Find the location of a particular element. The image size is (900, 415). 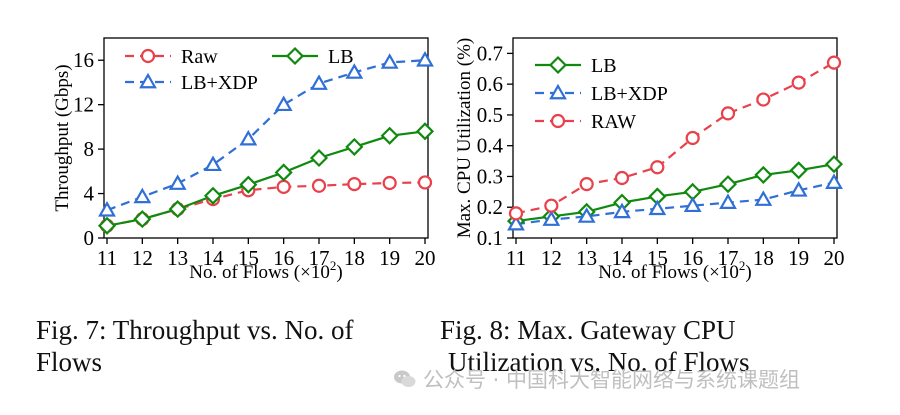

y-tick-label: 0.2 is located at coordinates (490, 207).